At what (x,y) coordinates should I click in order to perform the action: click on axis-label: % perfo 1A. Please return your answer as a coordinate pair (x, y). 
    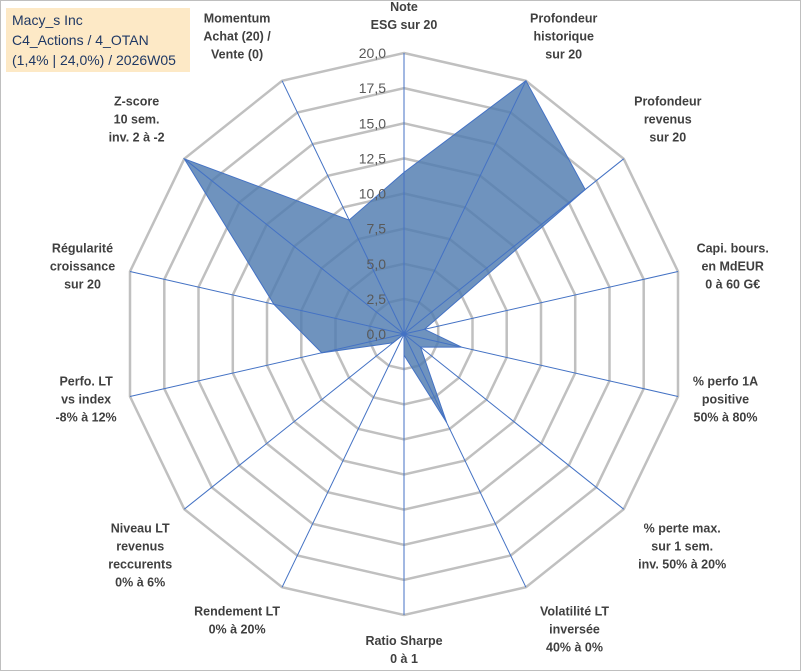
    Looking at the image, I should click on (725, 382).